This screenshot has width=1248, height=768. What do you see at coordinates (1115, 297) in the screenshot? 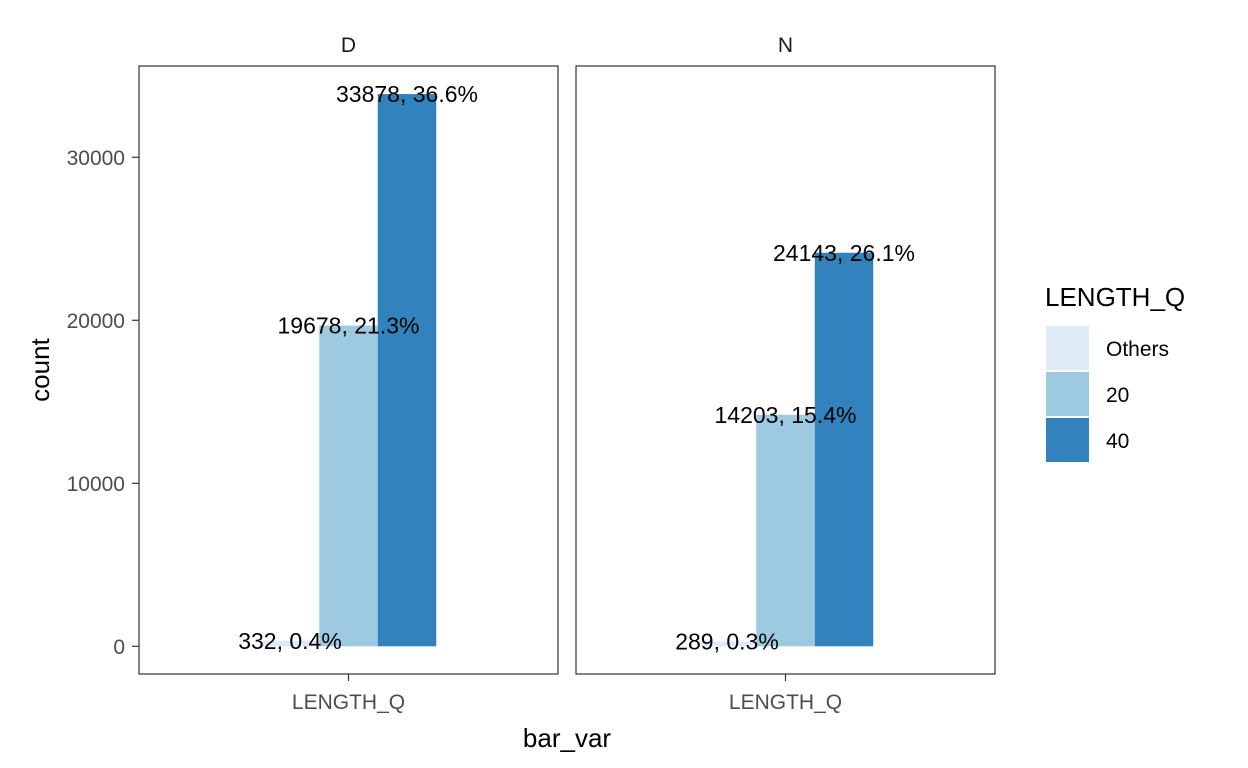
I see `legend-title: LENGTH_Q` at bounding box center [1115, 297].